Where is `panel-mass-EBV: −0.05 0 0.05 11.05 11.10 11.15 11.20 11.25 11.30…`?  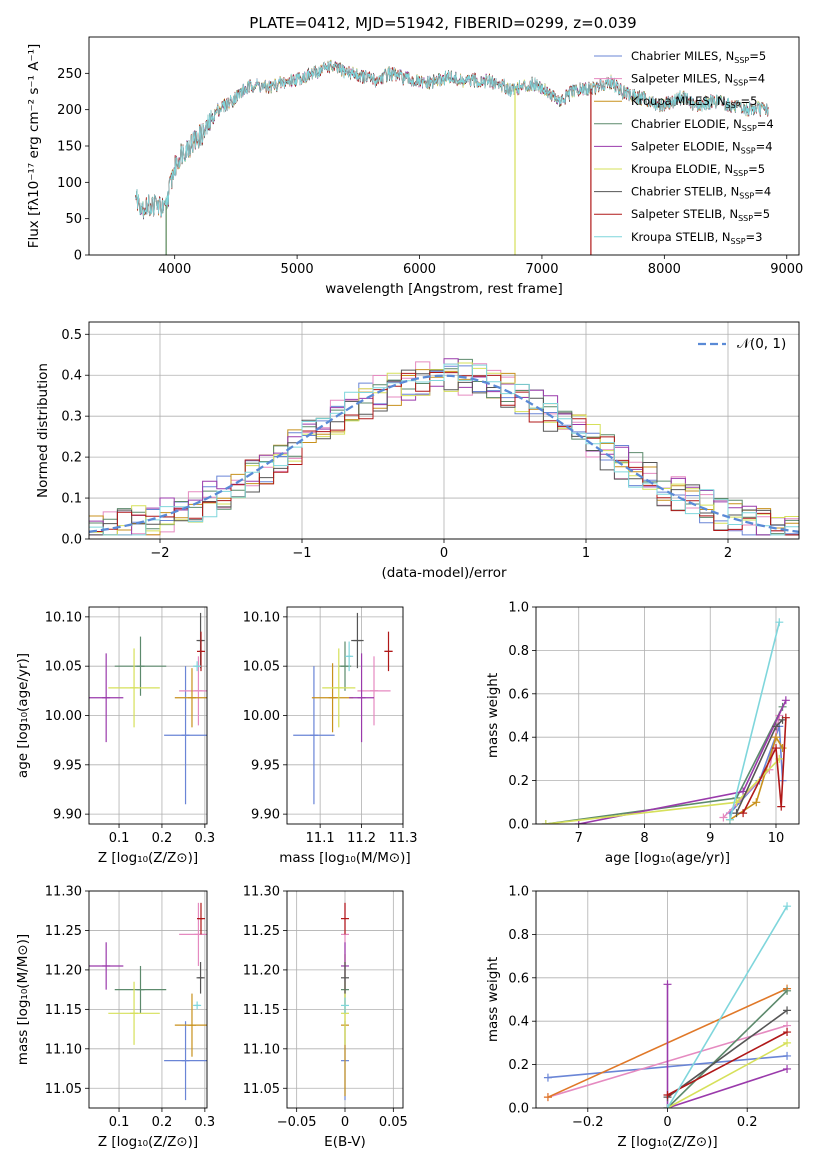 panel-mass-EBV: −0.05 0 0.05 11.05 11.10 11.15 11.20 11.25 11.30… is located at coordinates (325, 1018).